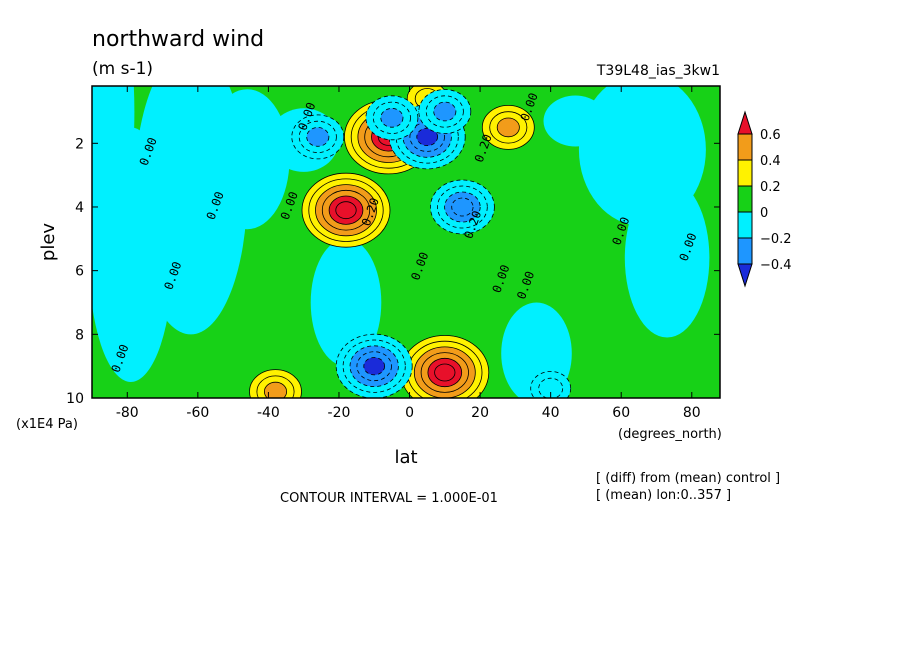 The height and width of the screenshot is (654, 904). I want to click on x-axis-label: lat, so click(405, 457).